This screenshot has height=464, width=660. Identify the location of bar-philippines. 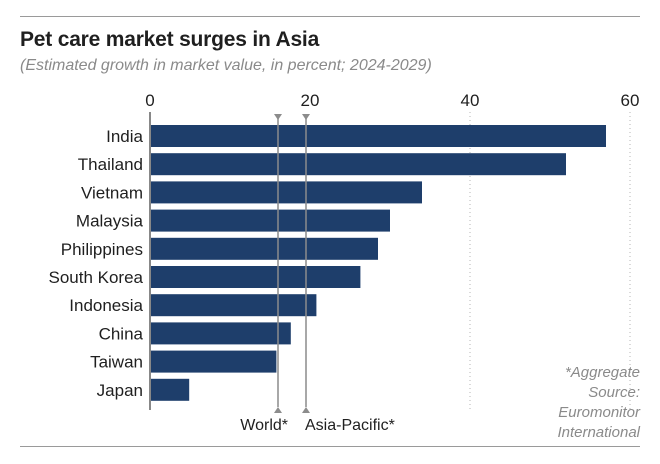
(264, 248).